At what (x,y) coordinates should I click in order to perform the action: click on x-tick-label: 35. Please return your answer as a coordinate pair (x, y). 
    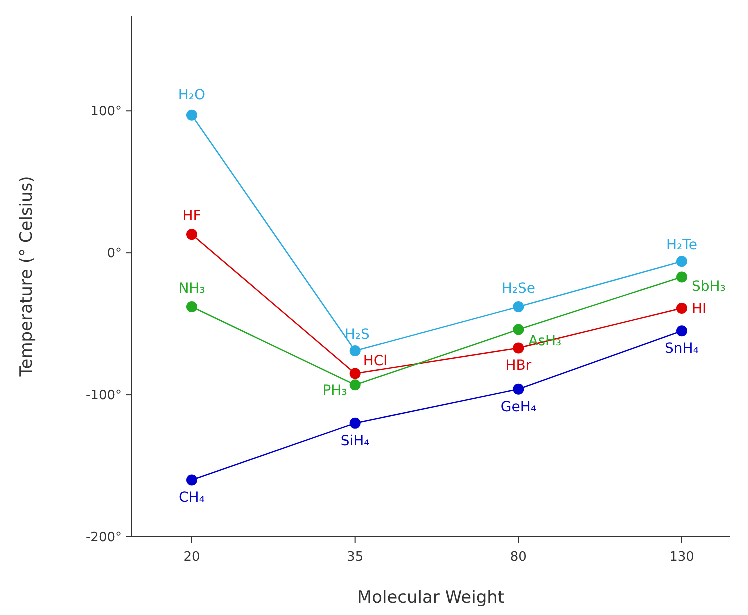
    Looking at the image, I should click on (355, 557).